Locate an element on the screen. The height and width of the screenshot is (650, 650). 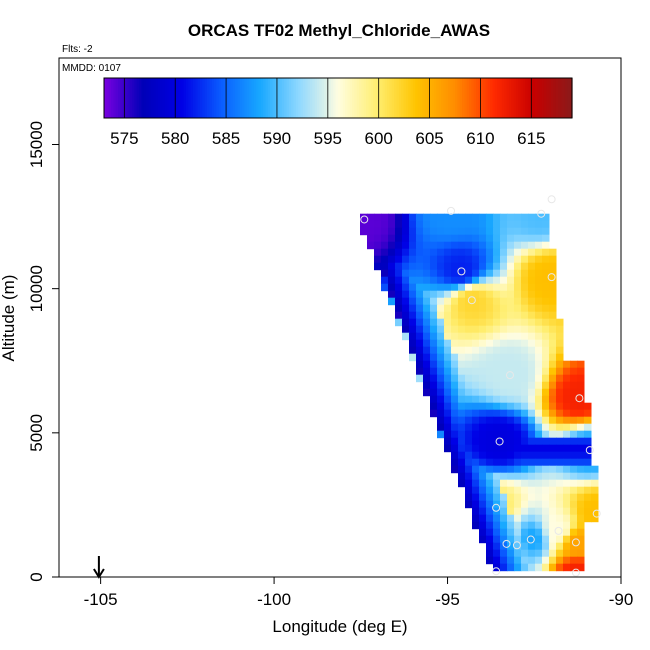
colorbar-tick-label: 580 is located at coordinates (175, 138).